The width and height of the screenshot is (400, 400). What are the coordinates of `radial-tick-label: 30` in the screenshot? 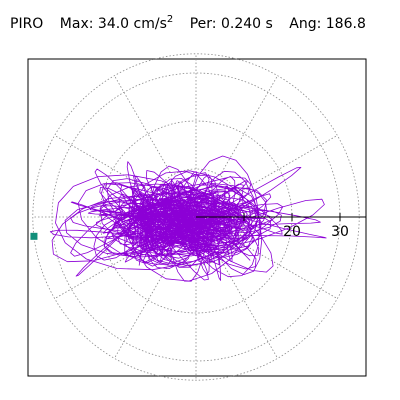 It's located at (340, 232).